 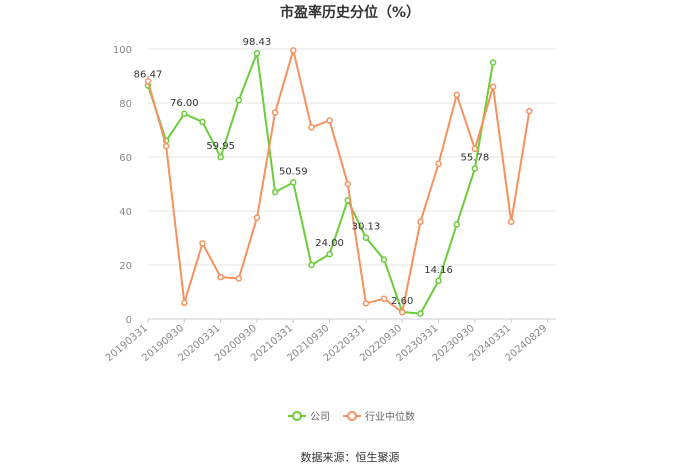 I want to click on data-label: 55.78, so click(x=475, y=157).